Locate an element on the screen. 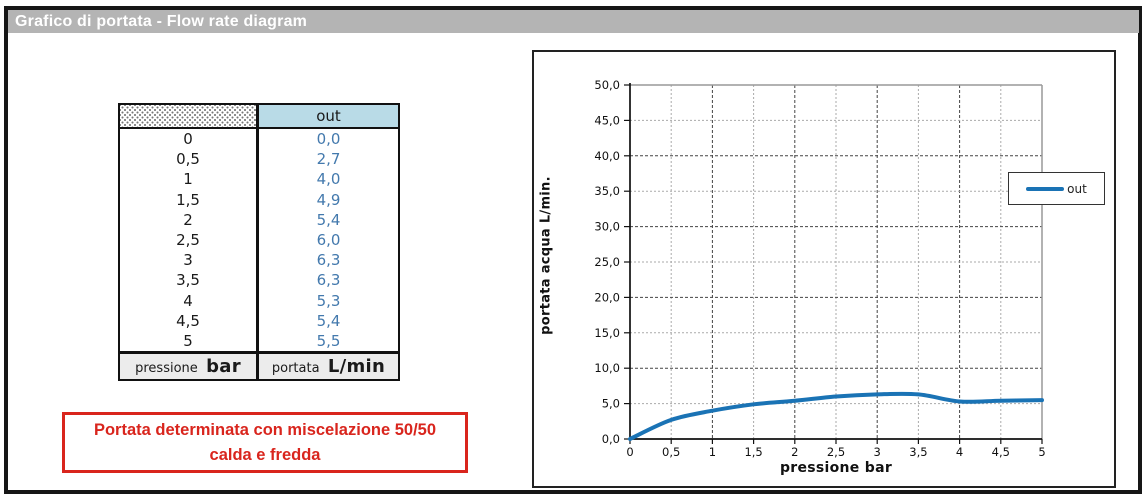  cell-pressione: 4 is located at coordinates (189, 300).